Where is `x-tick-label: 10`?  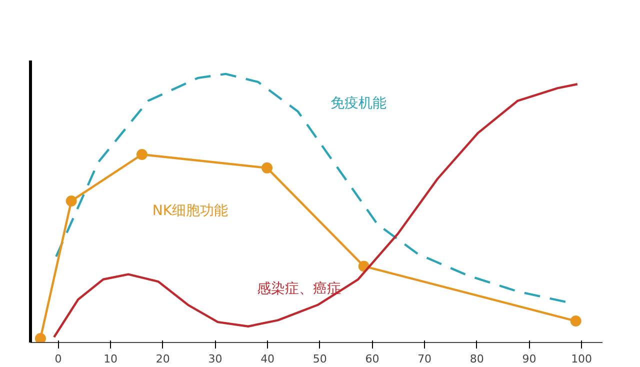
x-tick-label: 10 is located at coordinates (111, 359).